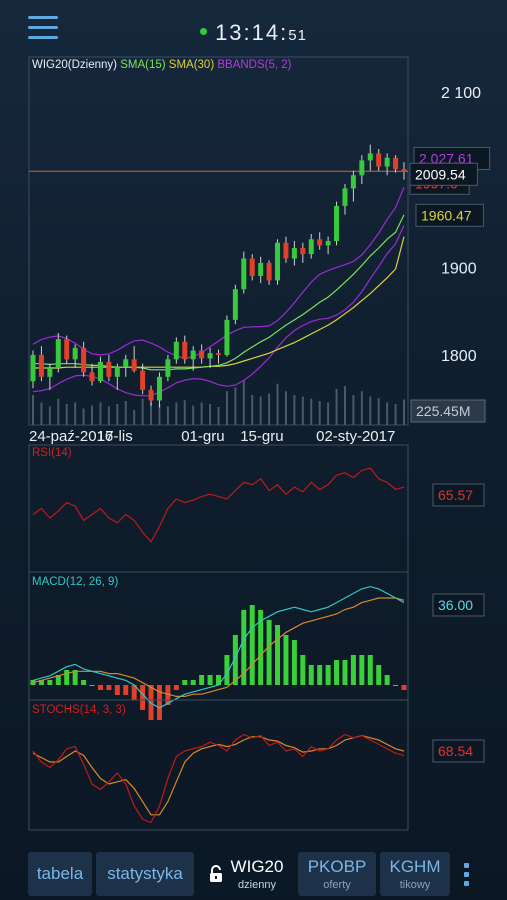 The width and height of the screenshot is (507, 900). Describe the element at coordinates (415, 874) in the screenshot. I see `tab-kghm: KGHM tikowy` at that location.